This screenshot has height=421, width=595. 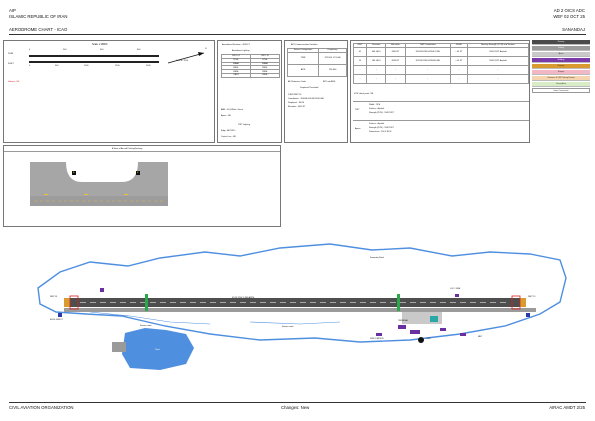 I want to click on twr-label: TWR, so click(x=428, y=339).